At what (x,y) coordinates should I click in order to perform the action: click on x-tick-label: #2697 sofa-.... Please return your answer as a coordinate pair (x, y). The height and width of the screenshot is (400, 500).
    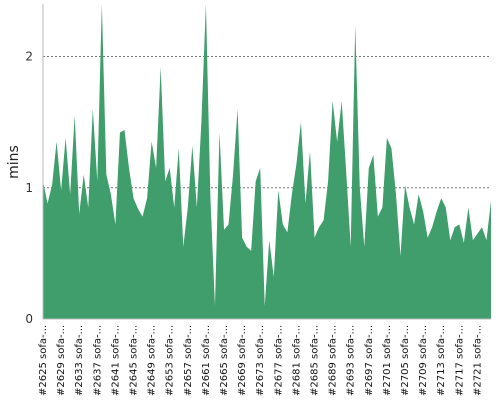
    Looking at the image, I should click on (369, 360).